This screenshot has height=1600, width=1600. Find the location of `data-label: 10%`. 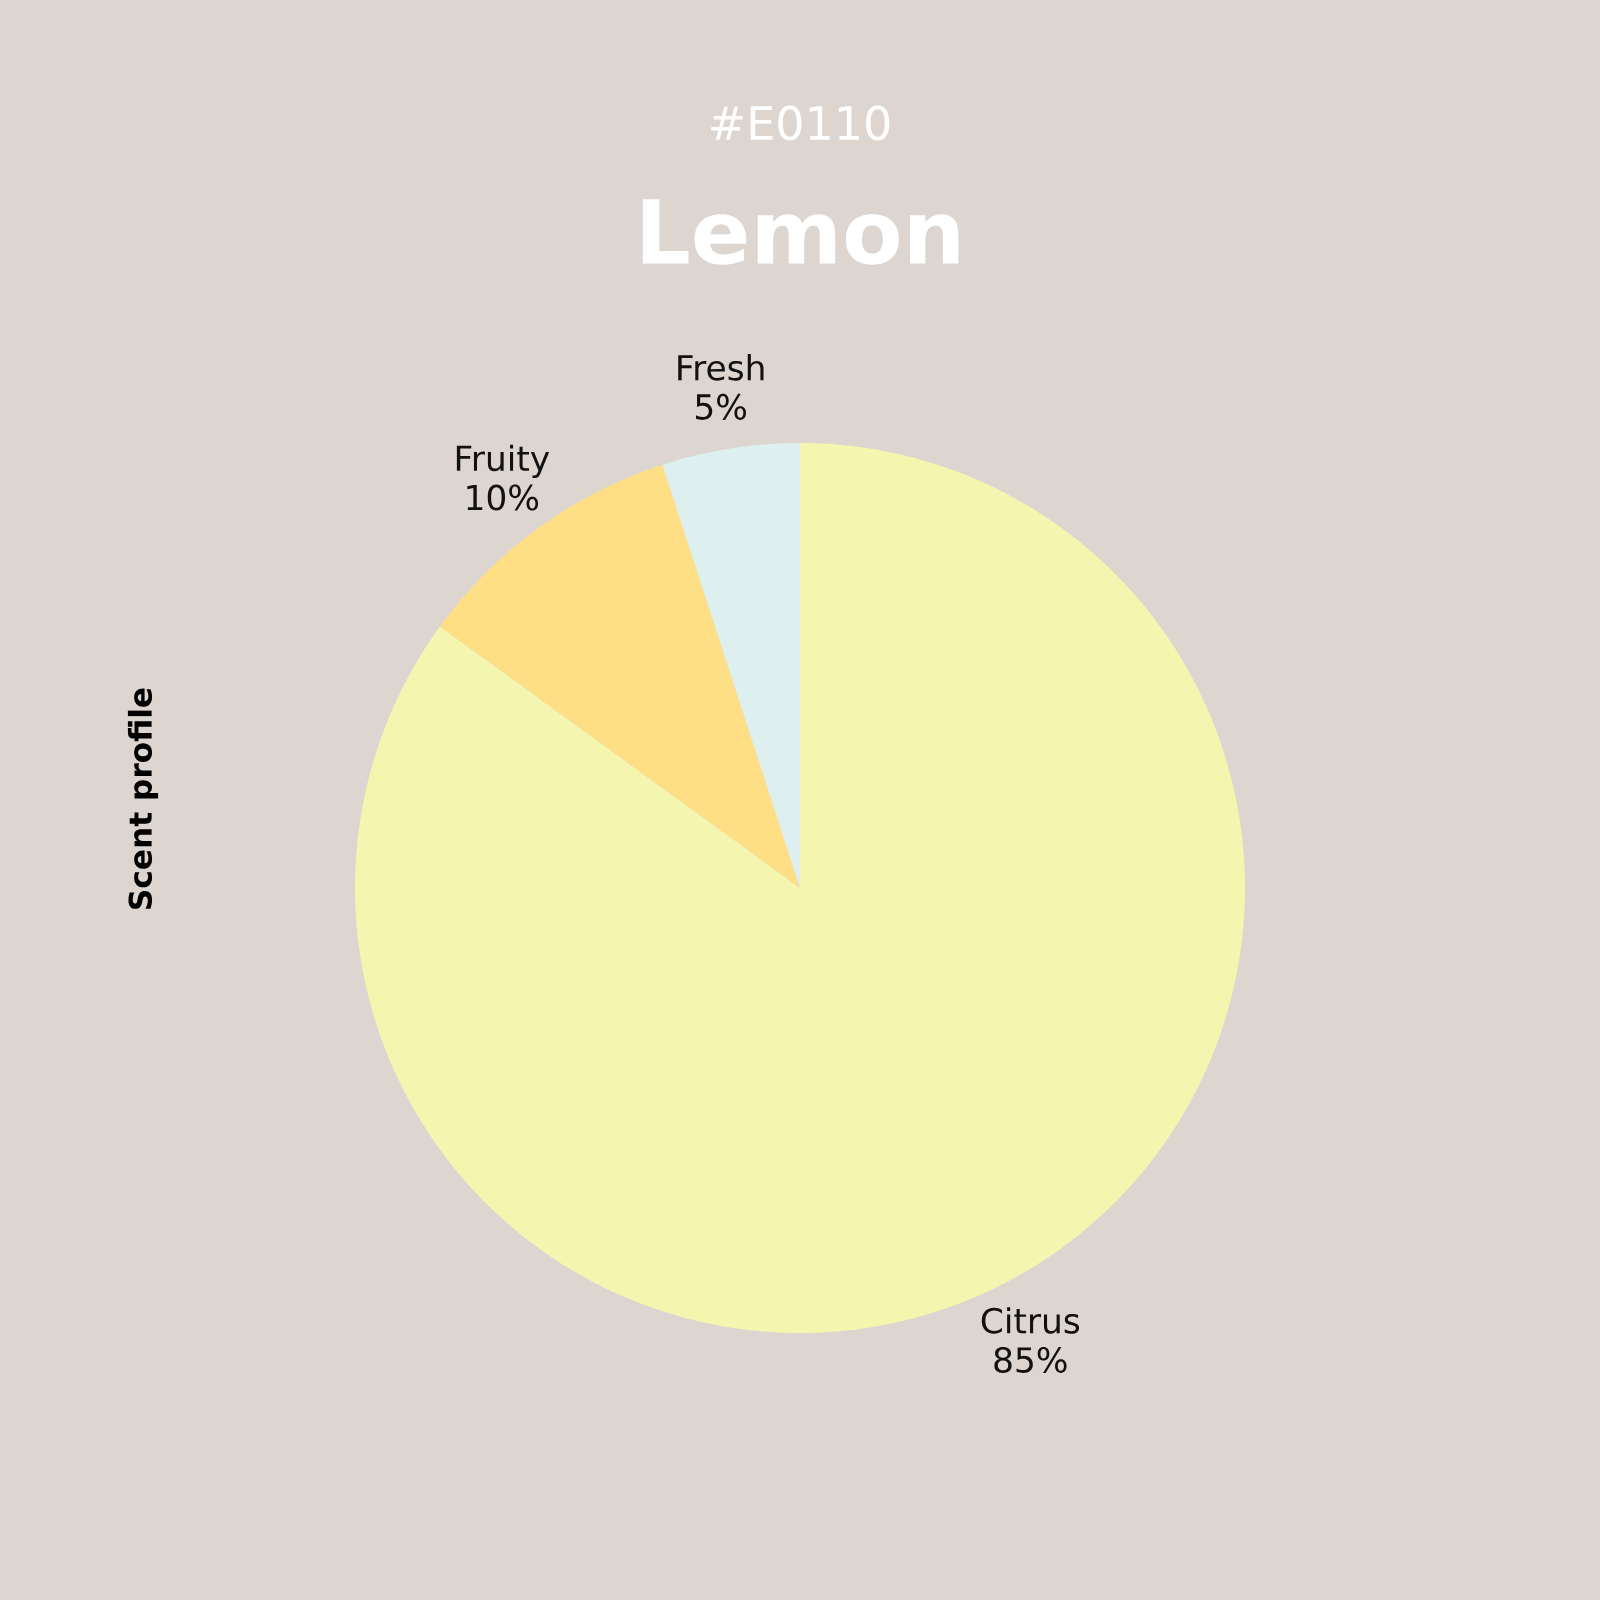

data-label: 10% is located at coordinates (503, 497).